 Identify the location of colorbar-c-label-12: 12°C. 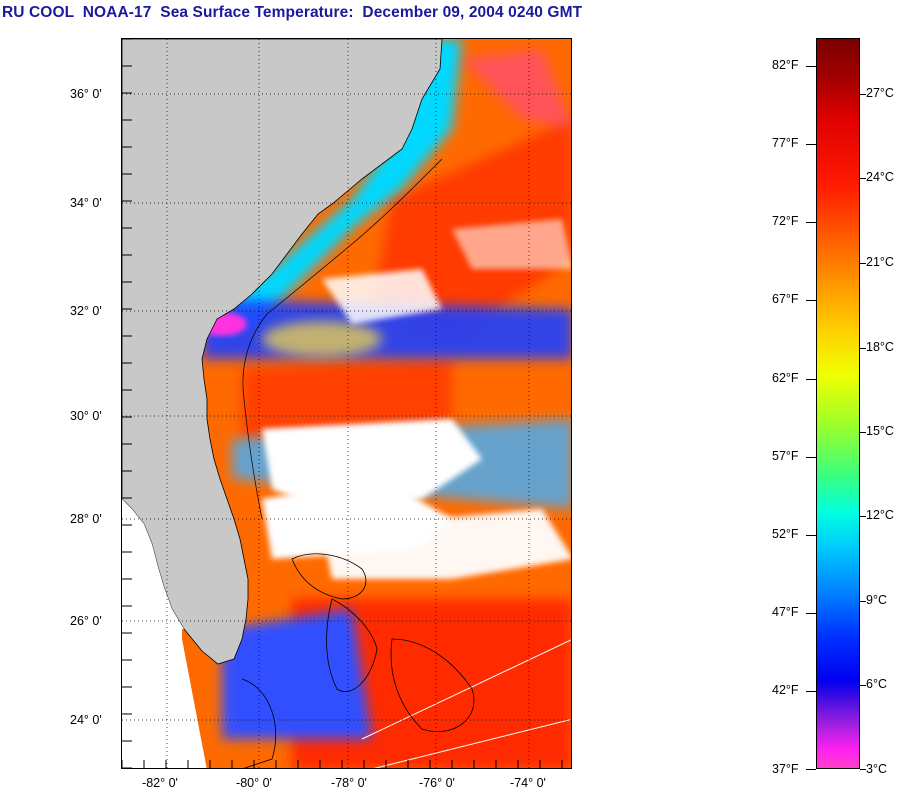
(880, 515).